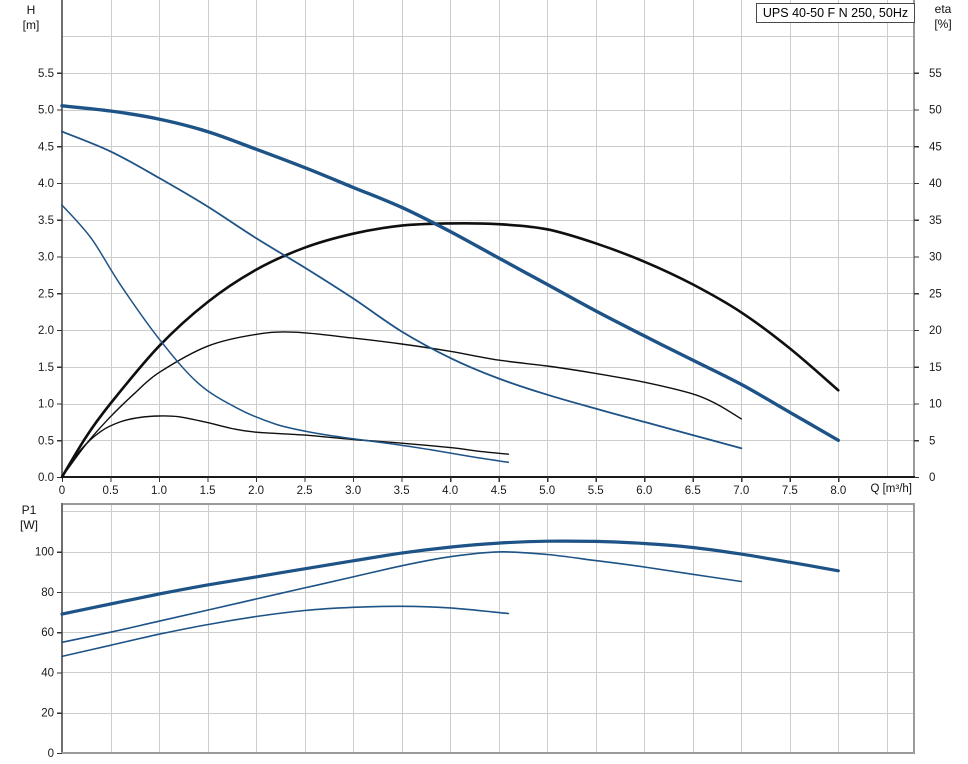 This screenshot has height=764, width=968. What do you see at coordinates (935, 368) in the screenshot?
I see `right-tick-label: 15` at bounding box center [935, 368].